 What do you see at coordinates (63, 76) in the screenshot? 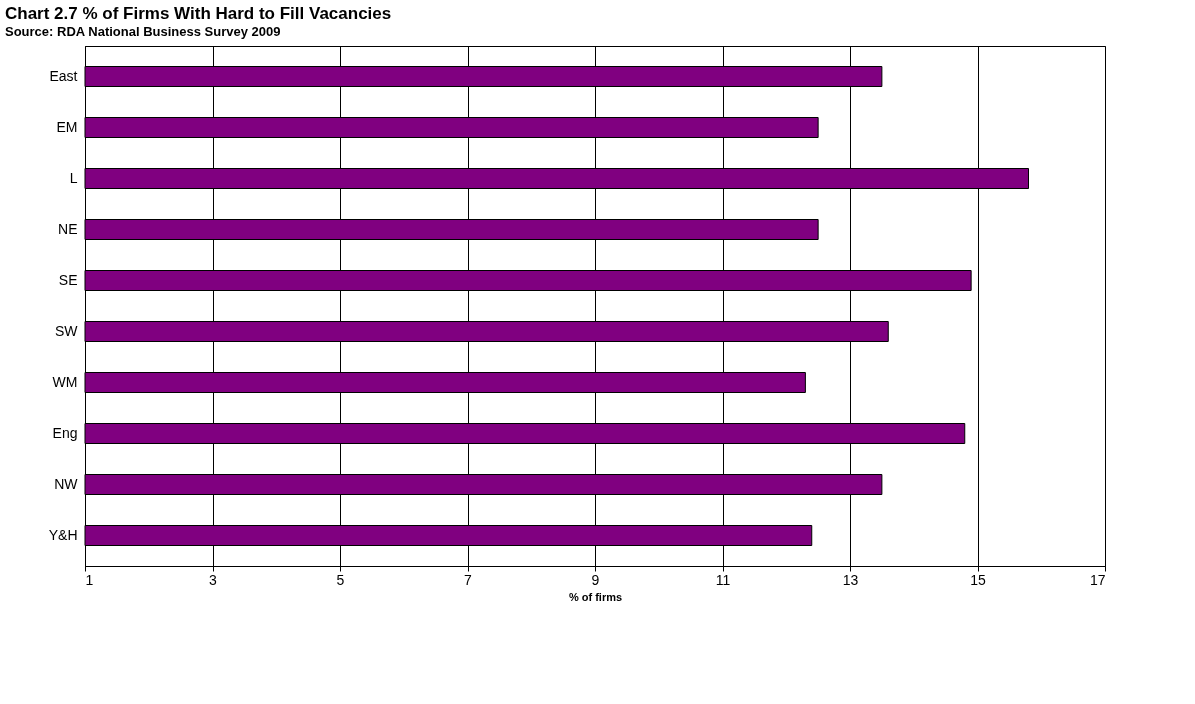
I see `y-tick-label: East` at bounding box center [63, 76].